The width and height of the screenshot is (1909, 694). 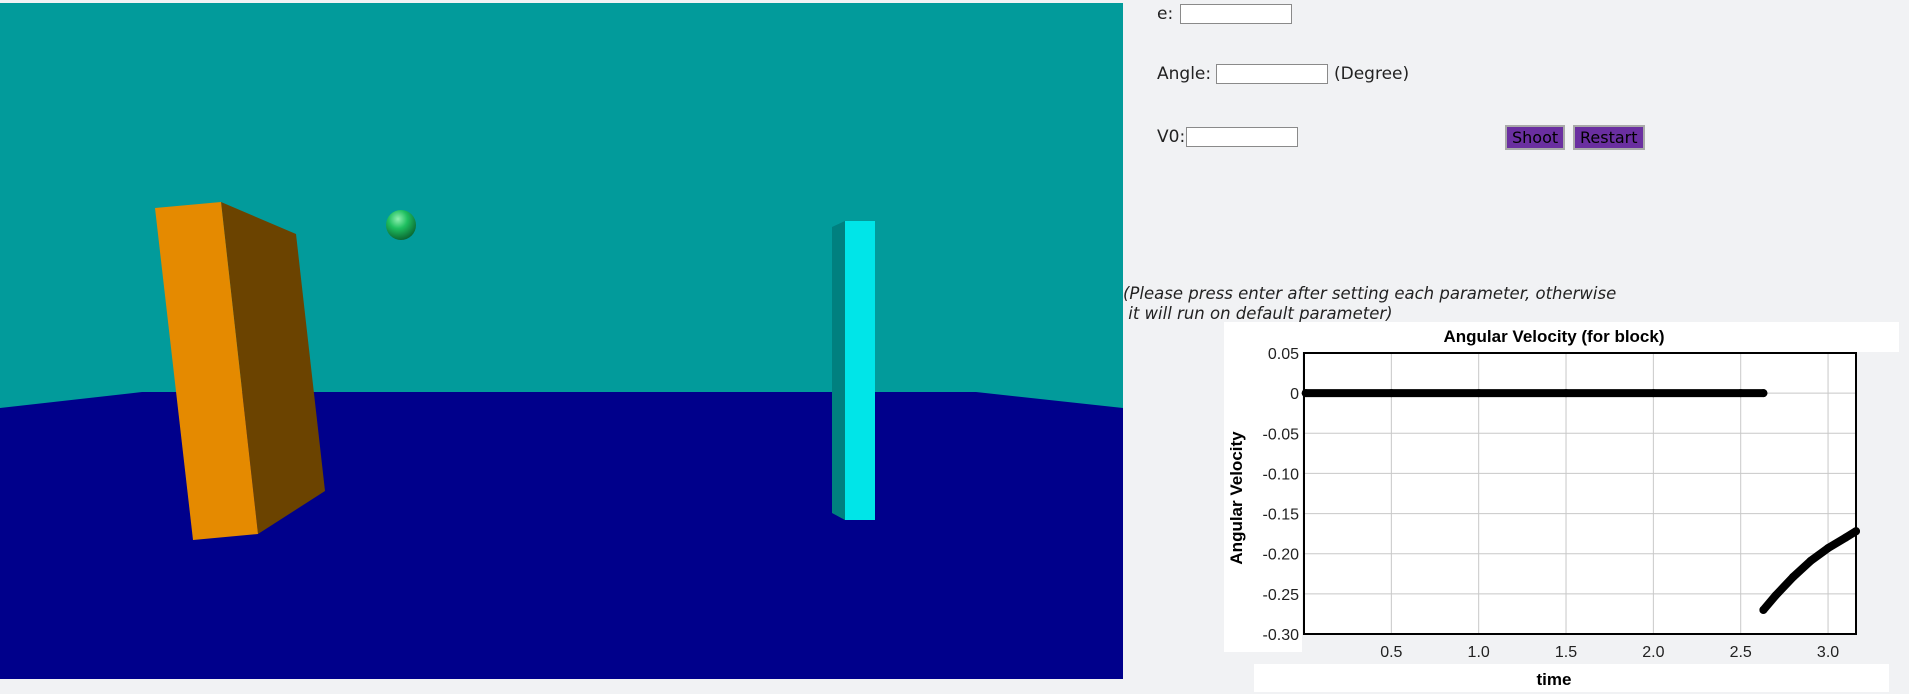 What do you see at coordinates (1236, 498) in the screenshot?
I see `y-axis-label: Angular Velocity` at bounding box center [1236, 498].